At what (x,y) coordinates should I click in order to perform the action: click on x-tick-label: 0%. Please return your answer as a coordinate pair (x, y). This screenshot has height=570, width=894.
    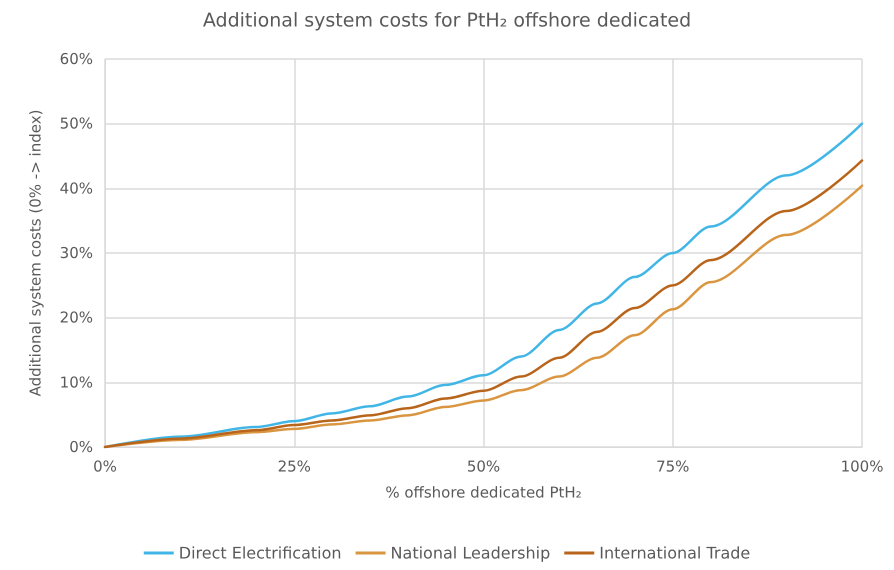
    Looking at the image, I should click on (105, 467).